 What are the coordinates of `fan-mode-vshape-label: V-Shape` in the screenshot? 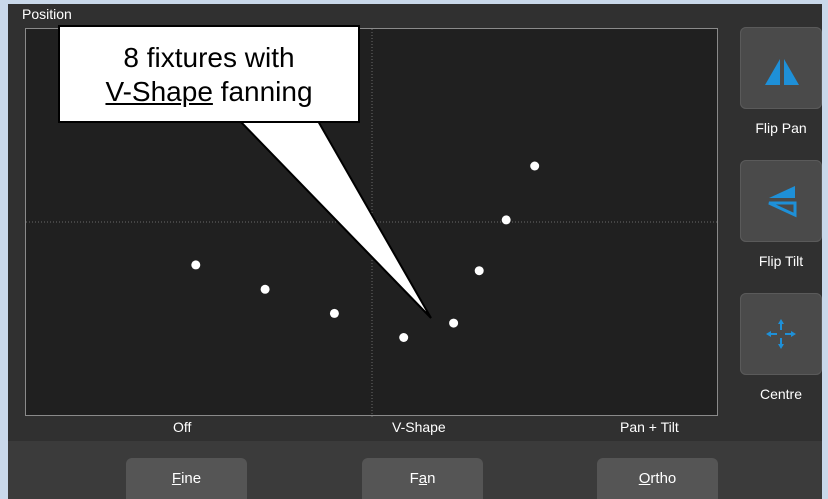 It's located at (419, 427).